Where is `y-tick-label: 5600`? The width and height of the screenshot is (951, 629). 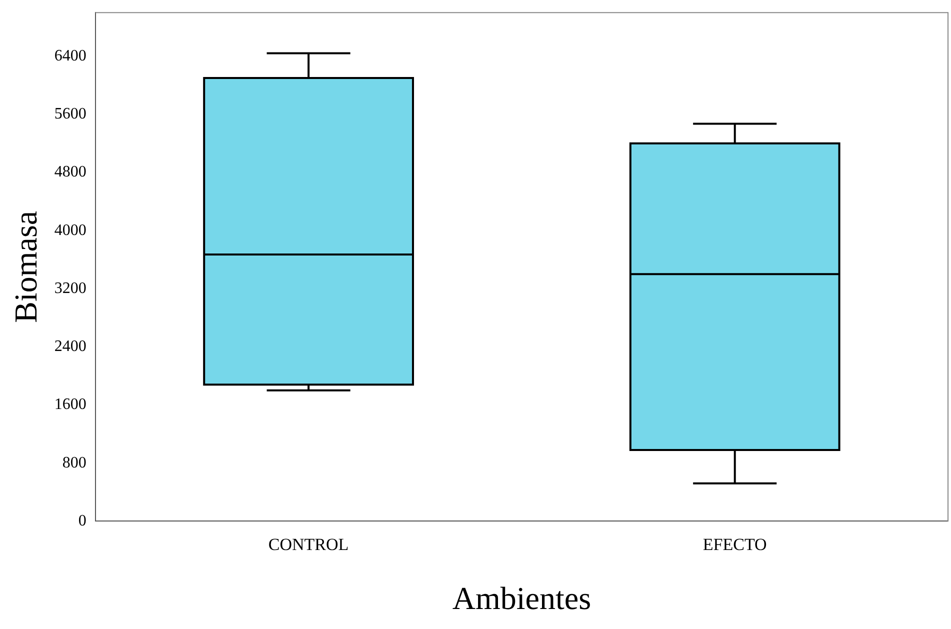 y-tick-label: 5600 is located at coordinates (70, 114).